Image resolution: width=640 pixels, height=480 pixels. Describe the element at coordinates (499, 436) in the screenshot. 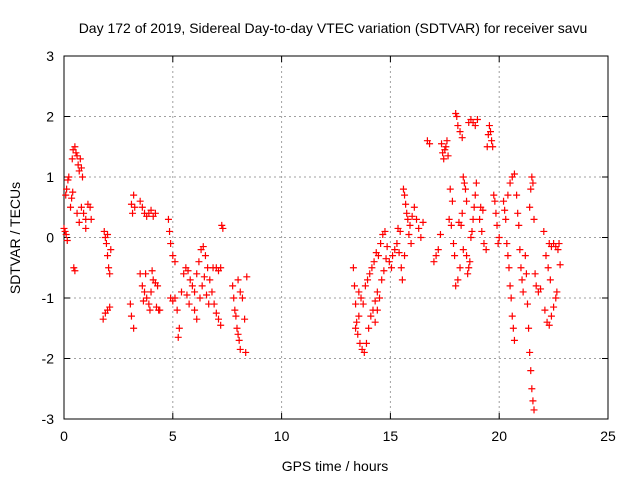

I see `x-tick-label: 20` at that location.